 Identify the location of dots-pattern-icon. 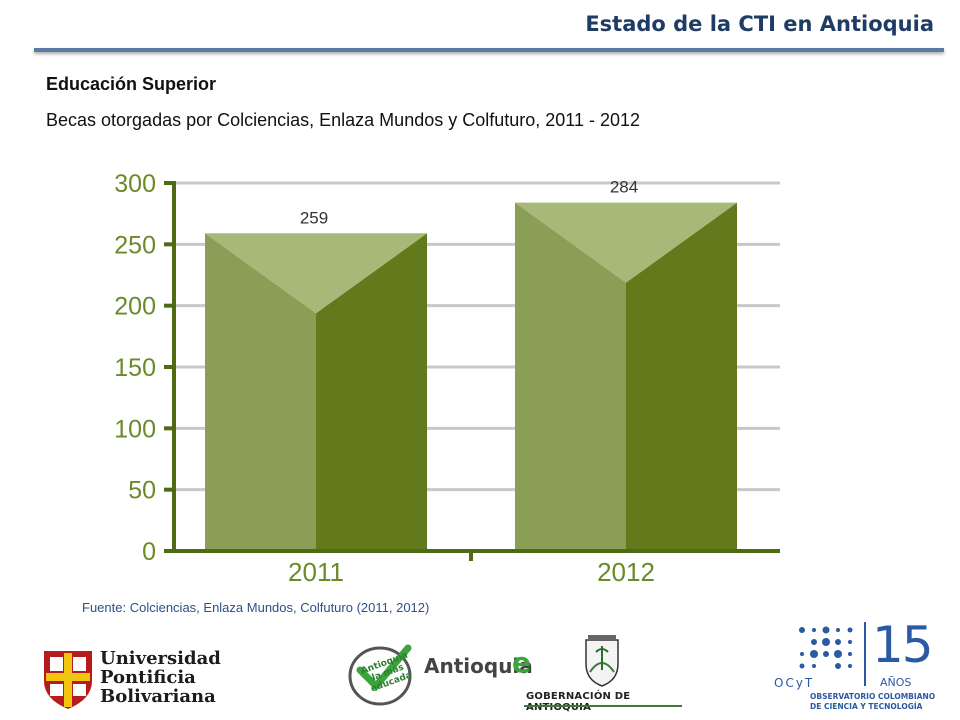
(826, 647).